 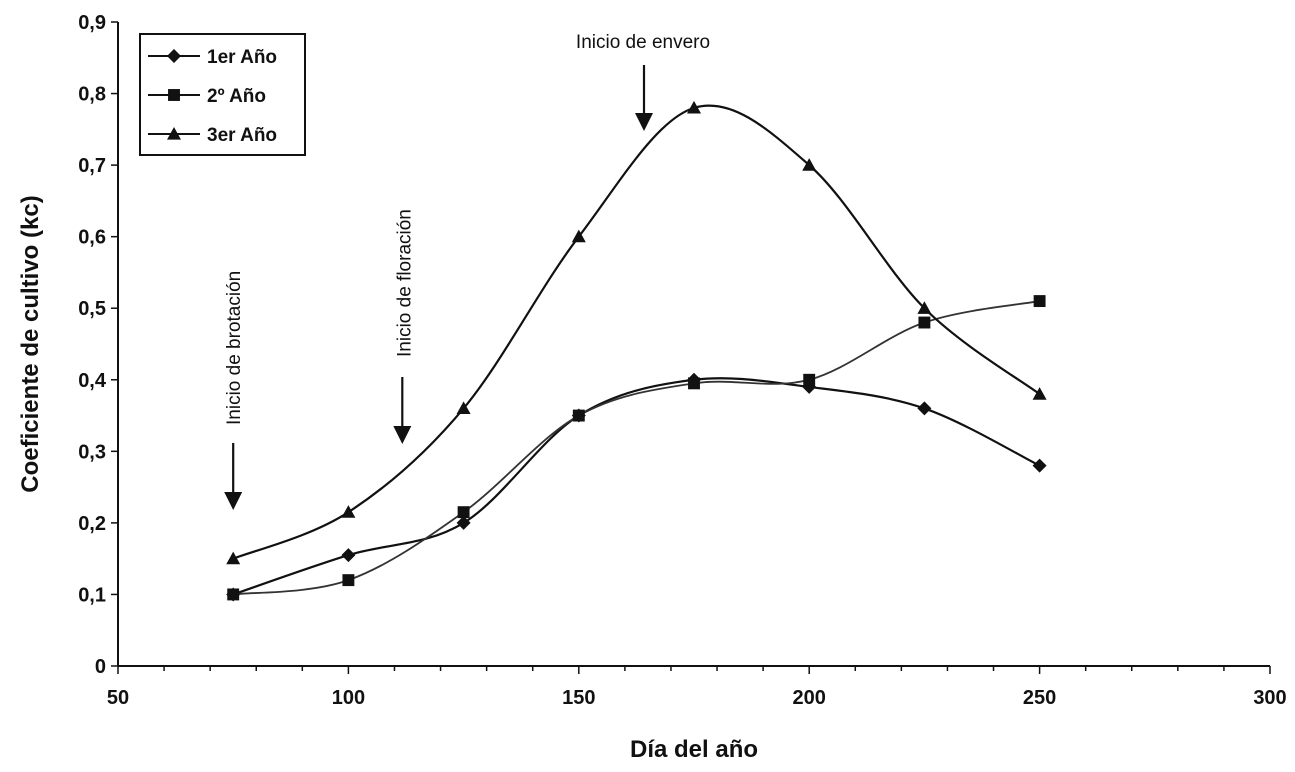 What do you see at coordinates (92, 23) in the screenshot?
I see `y-tick-label: 0,9` at bounding box center [92, 23].